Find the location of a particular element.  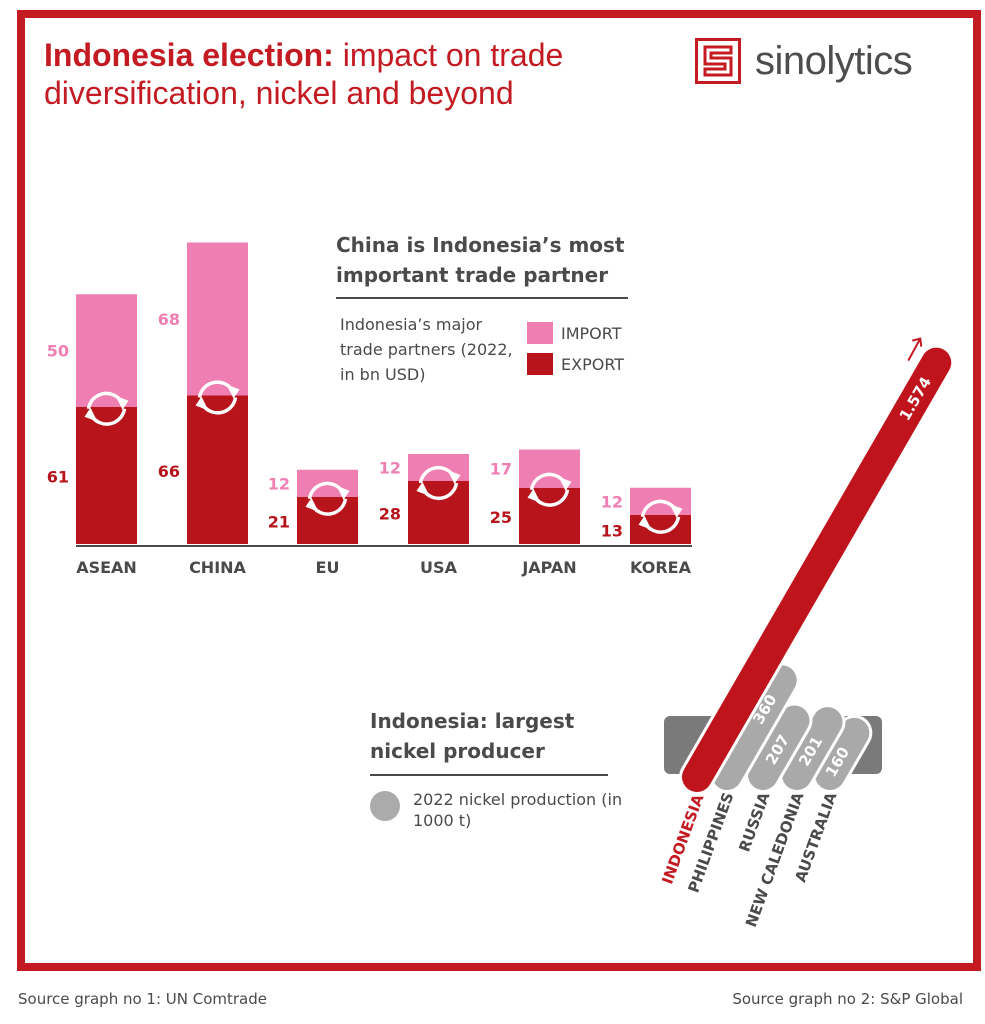

nickel-bar-philippines is located at coordinates (754, 727).